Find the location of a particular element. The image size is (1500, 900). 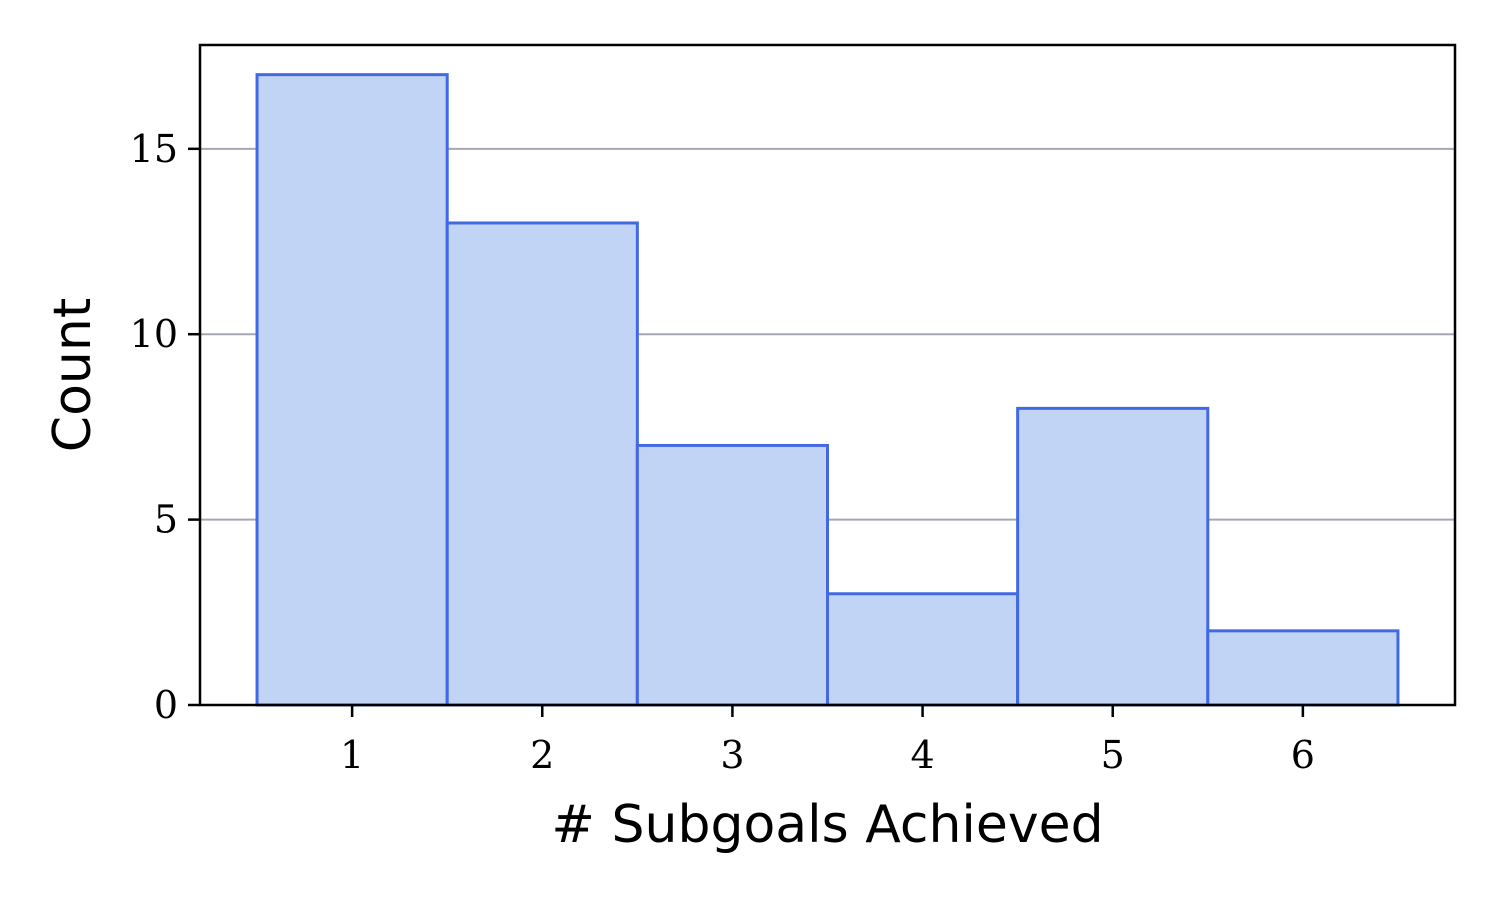

x-tick-label-2: 2 is located at coordinates (542, 755).